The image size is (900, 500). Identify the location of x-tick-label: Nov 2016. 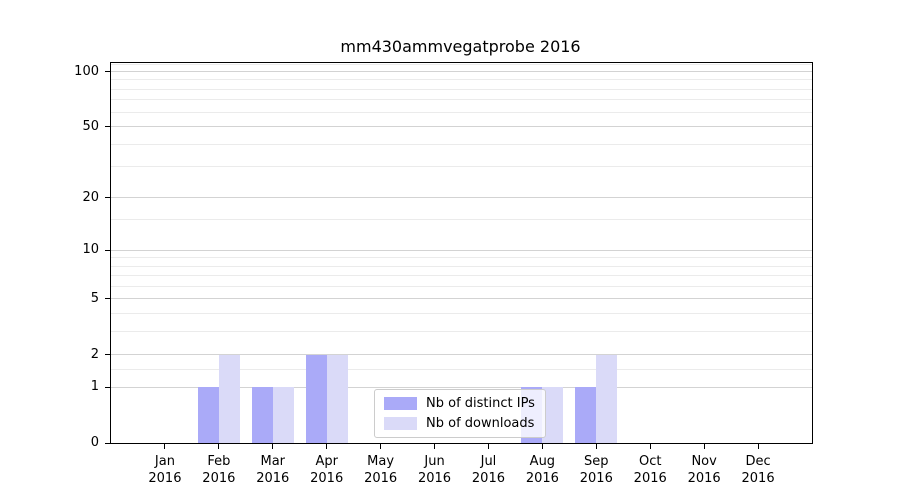
(704, 470).